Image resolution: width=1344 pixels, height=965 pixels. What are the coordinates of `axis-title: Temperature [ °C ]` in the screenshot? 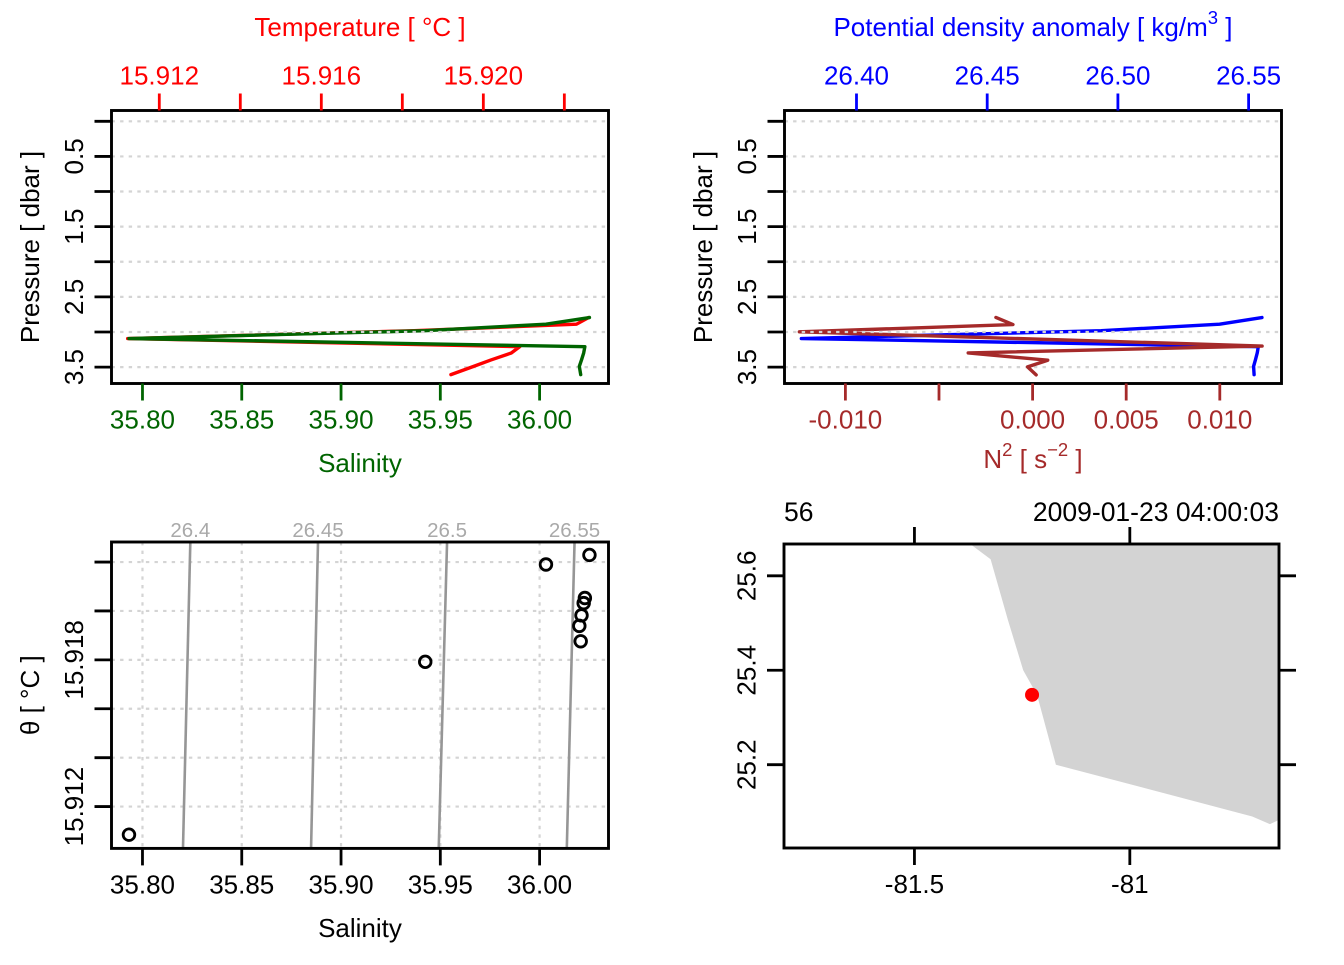 It's located at (359, 27).